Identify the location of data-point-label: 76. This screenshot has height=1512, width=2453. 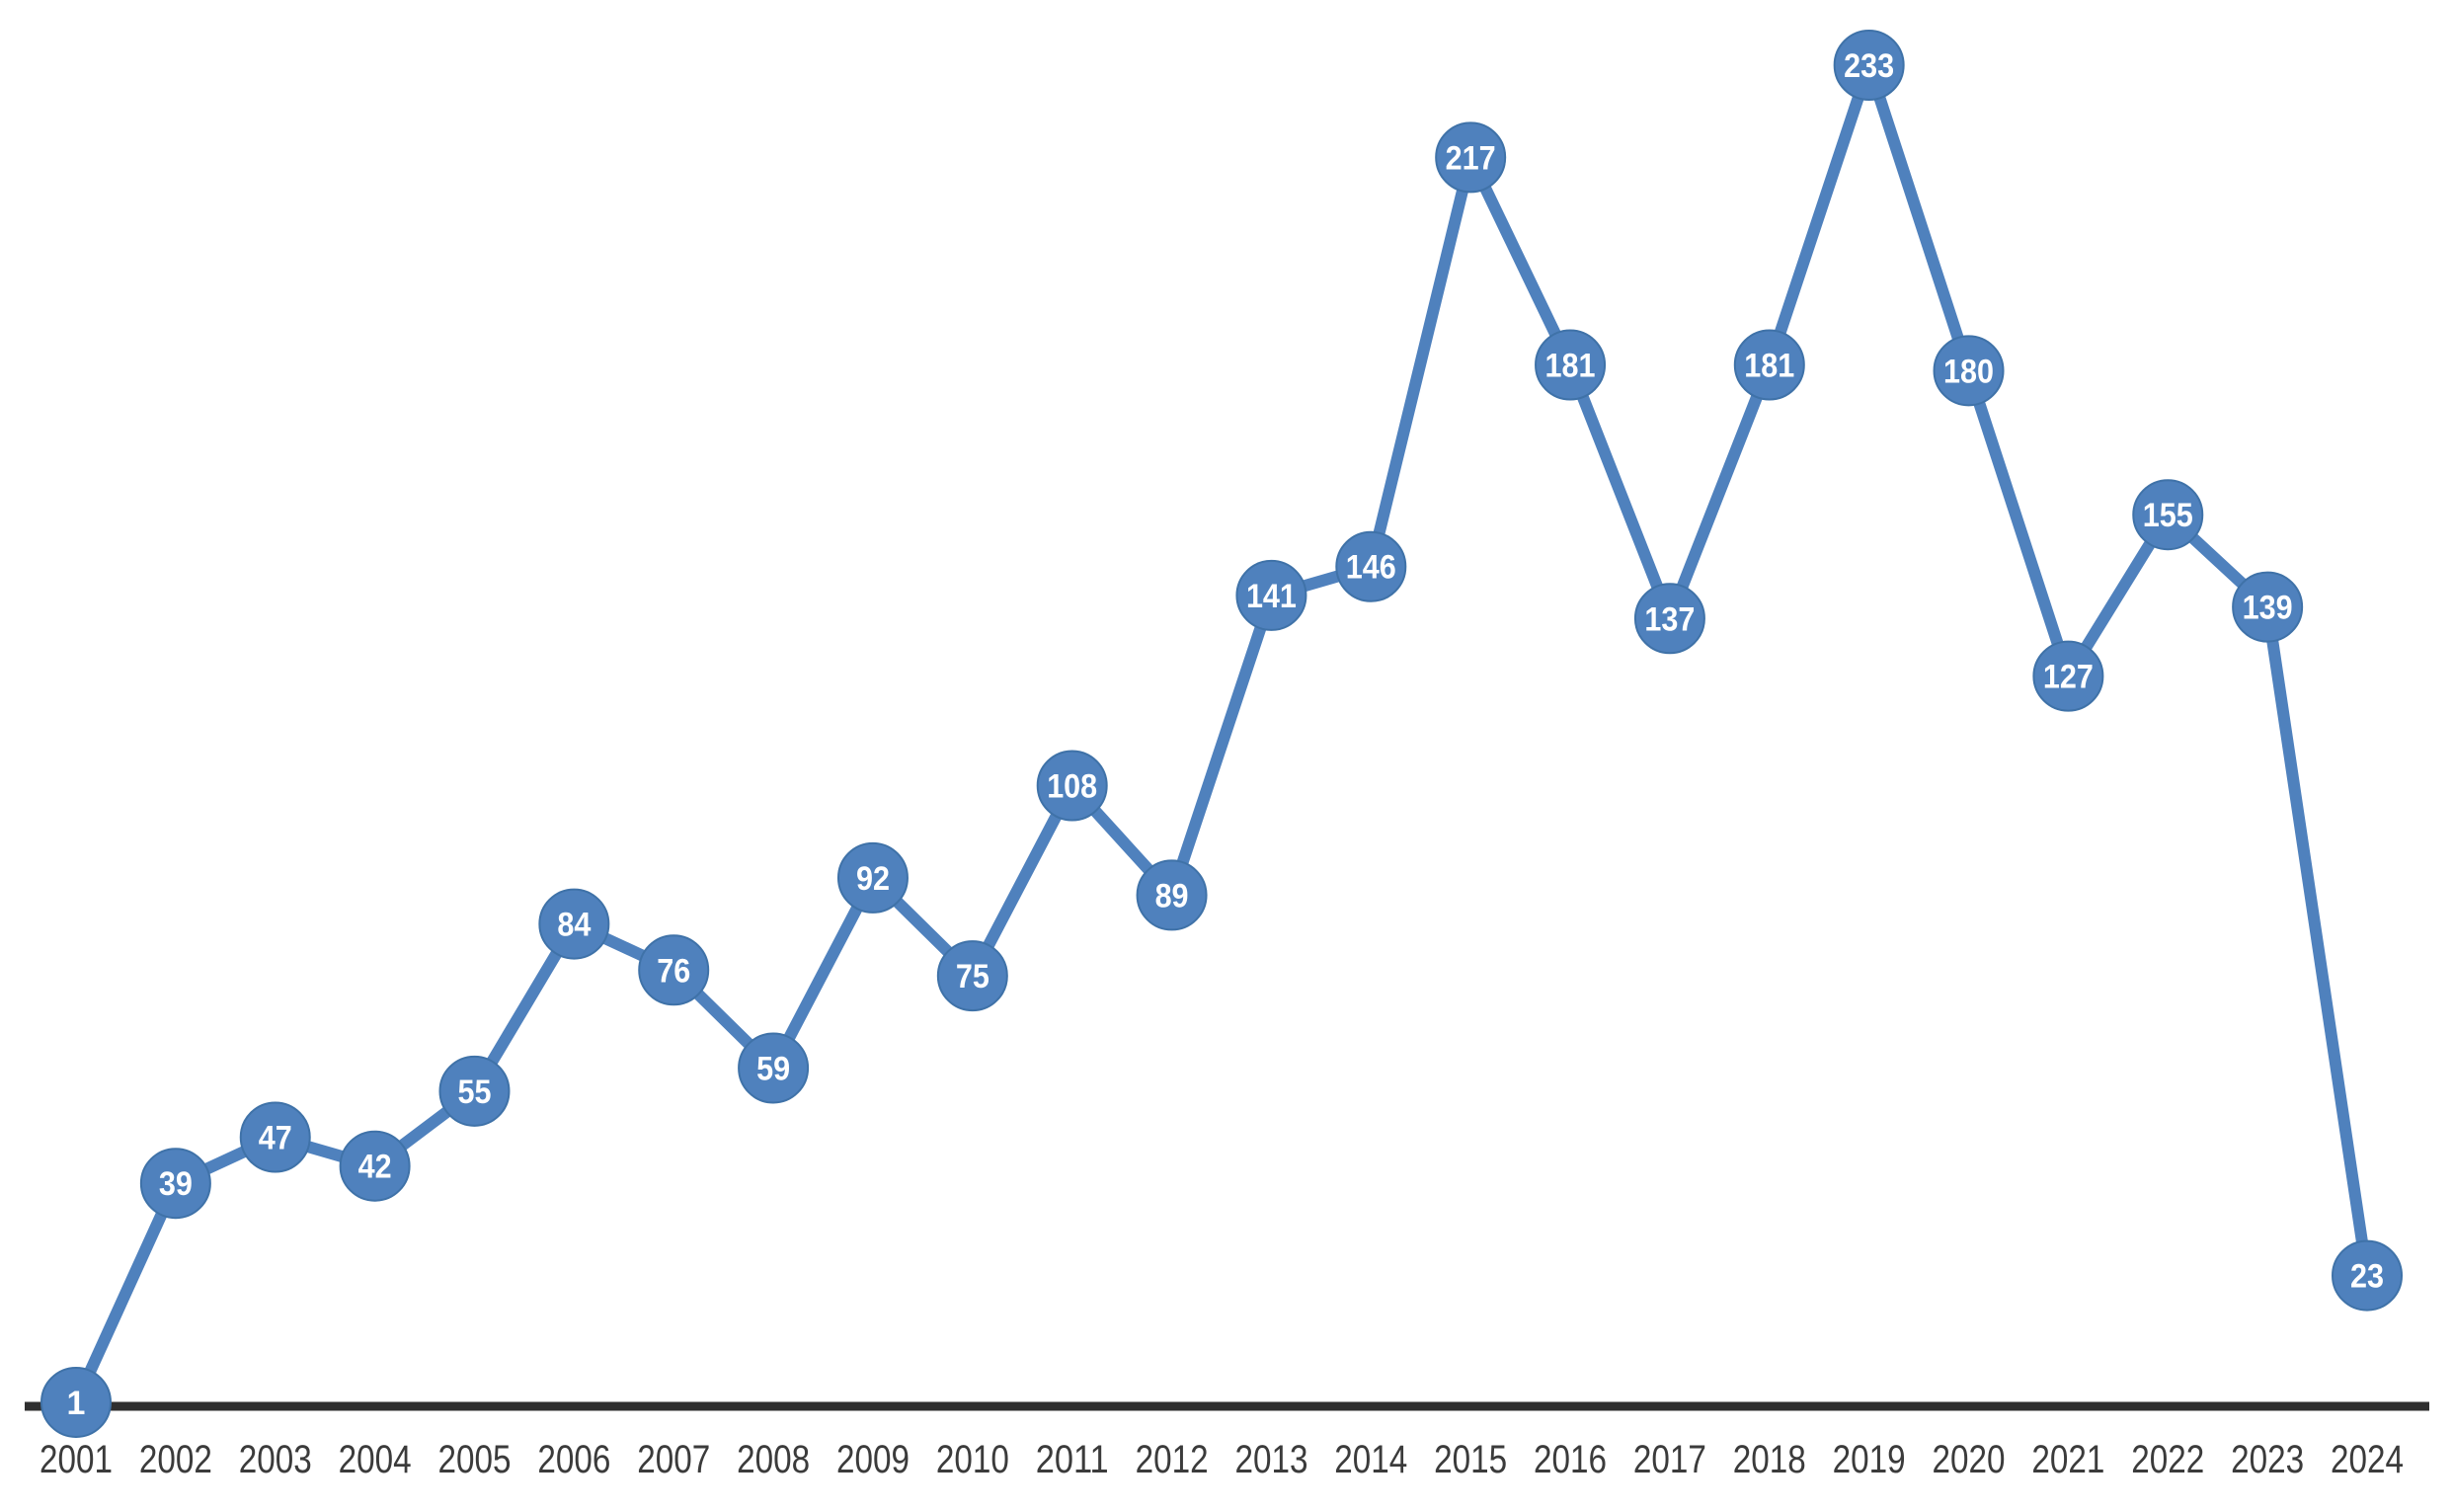
(673, 971).